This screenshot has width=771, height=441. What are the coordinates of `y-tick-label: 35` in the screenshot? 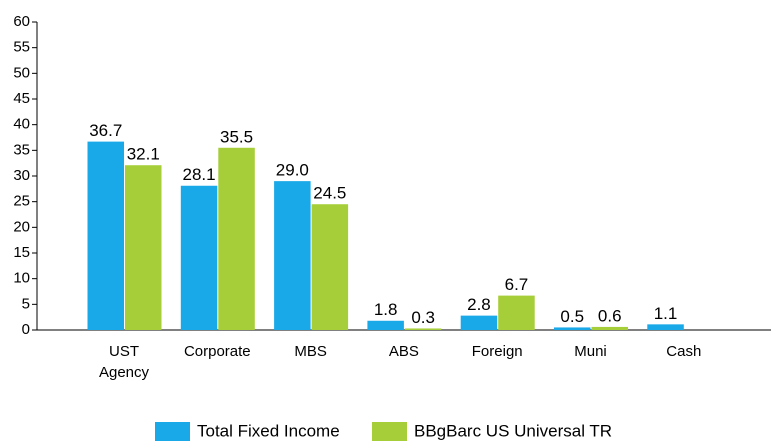 It's located at (21, 149).